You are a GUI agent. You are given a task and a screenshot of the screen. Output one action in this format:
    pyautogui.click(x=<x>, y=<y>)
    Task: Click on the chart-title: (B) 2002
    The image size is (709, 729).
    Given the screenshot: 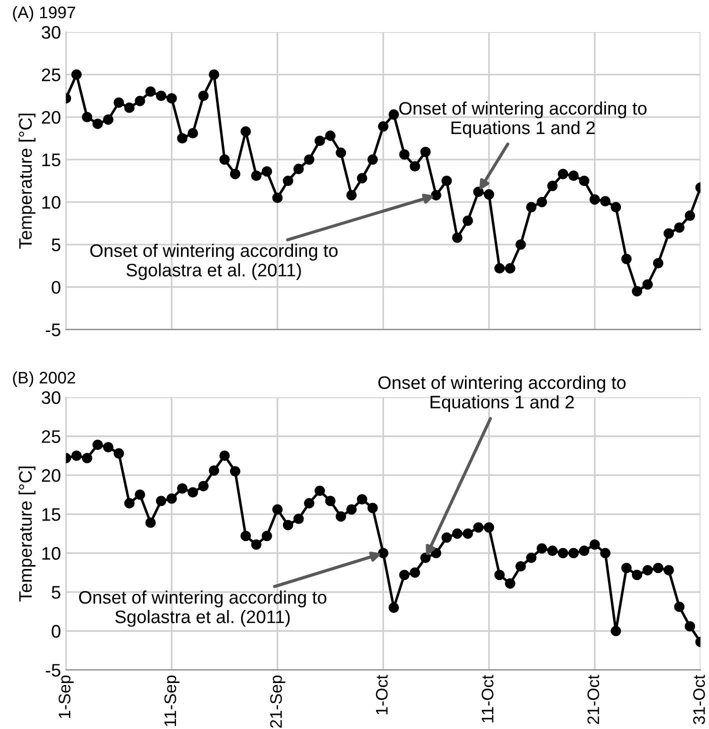 What is the action you would take?
    pyautogui.click(x=44, y=379)
    